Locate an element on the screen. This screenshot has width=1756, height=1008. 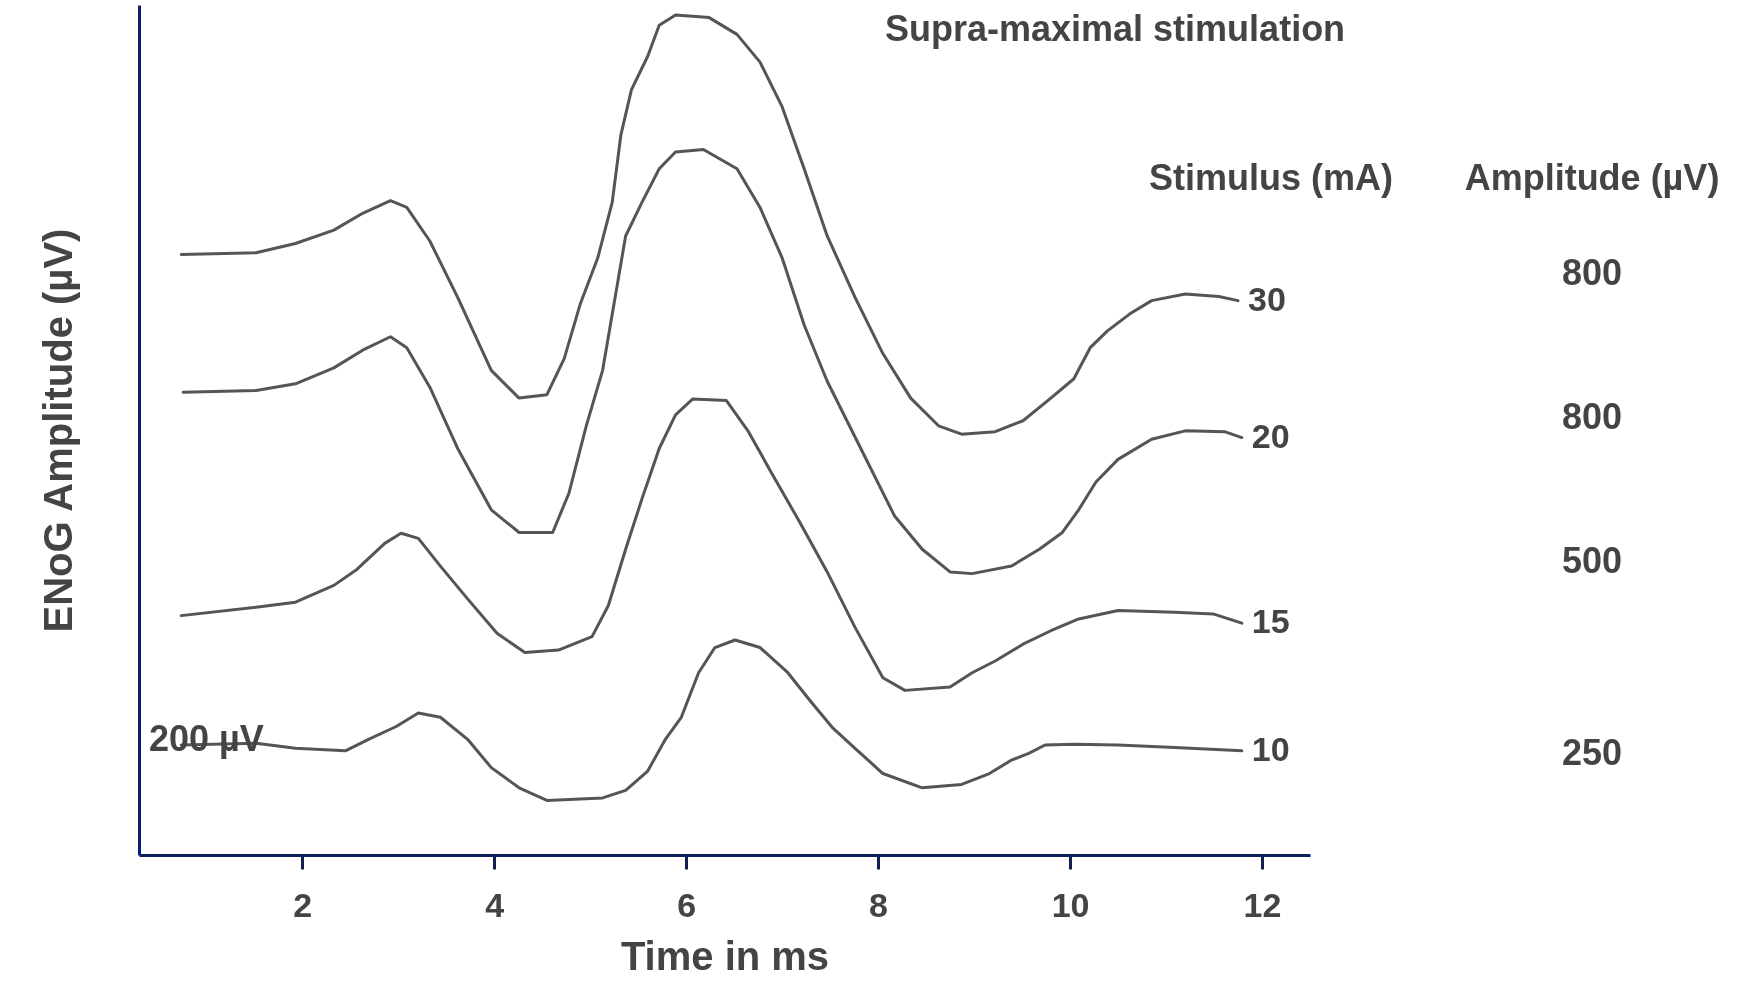
text: Amplitude (µV) is located at coordinates (1592, 177).